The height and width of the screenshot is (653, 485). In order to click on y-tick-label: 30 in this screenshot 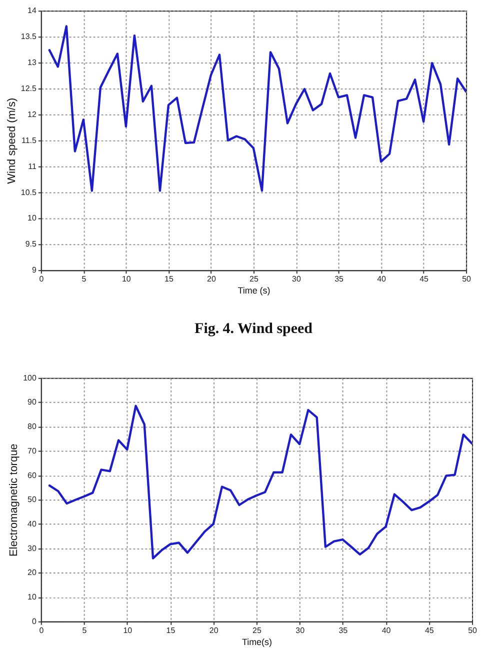, I will do `click(32, 548)`.